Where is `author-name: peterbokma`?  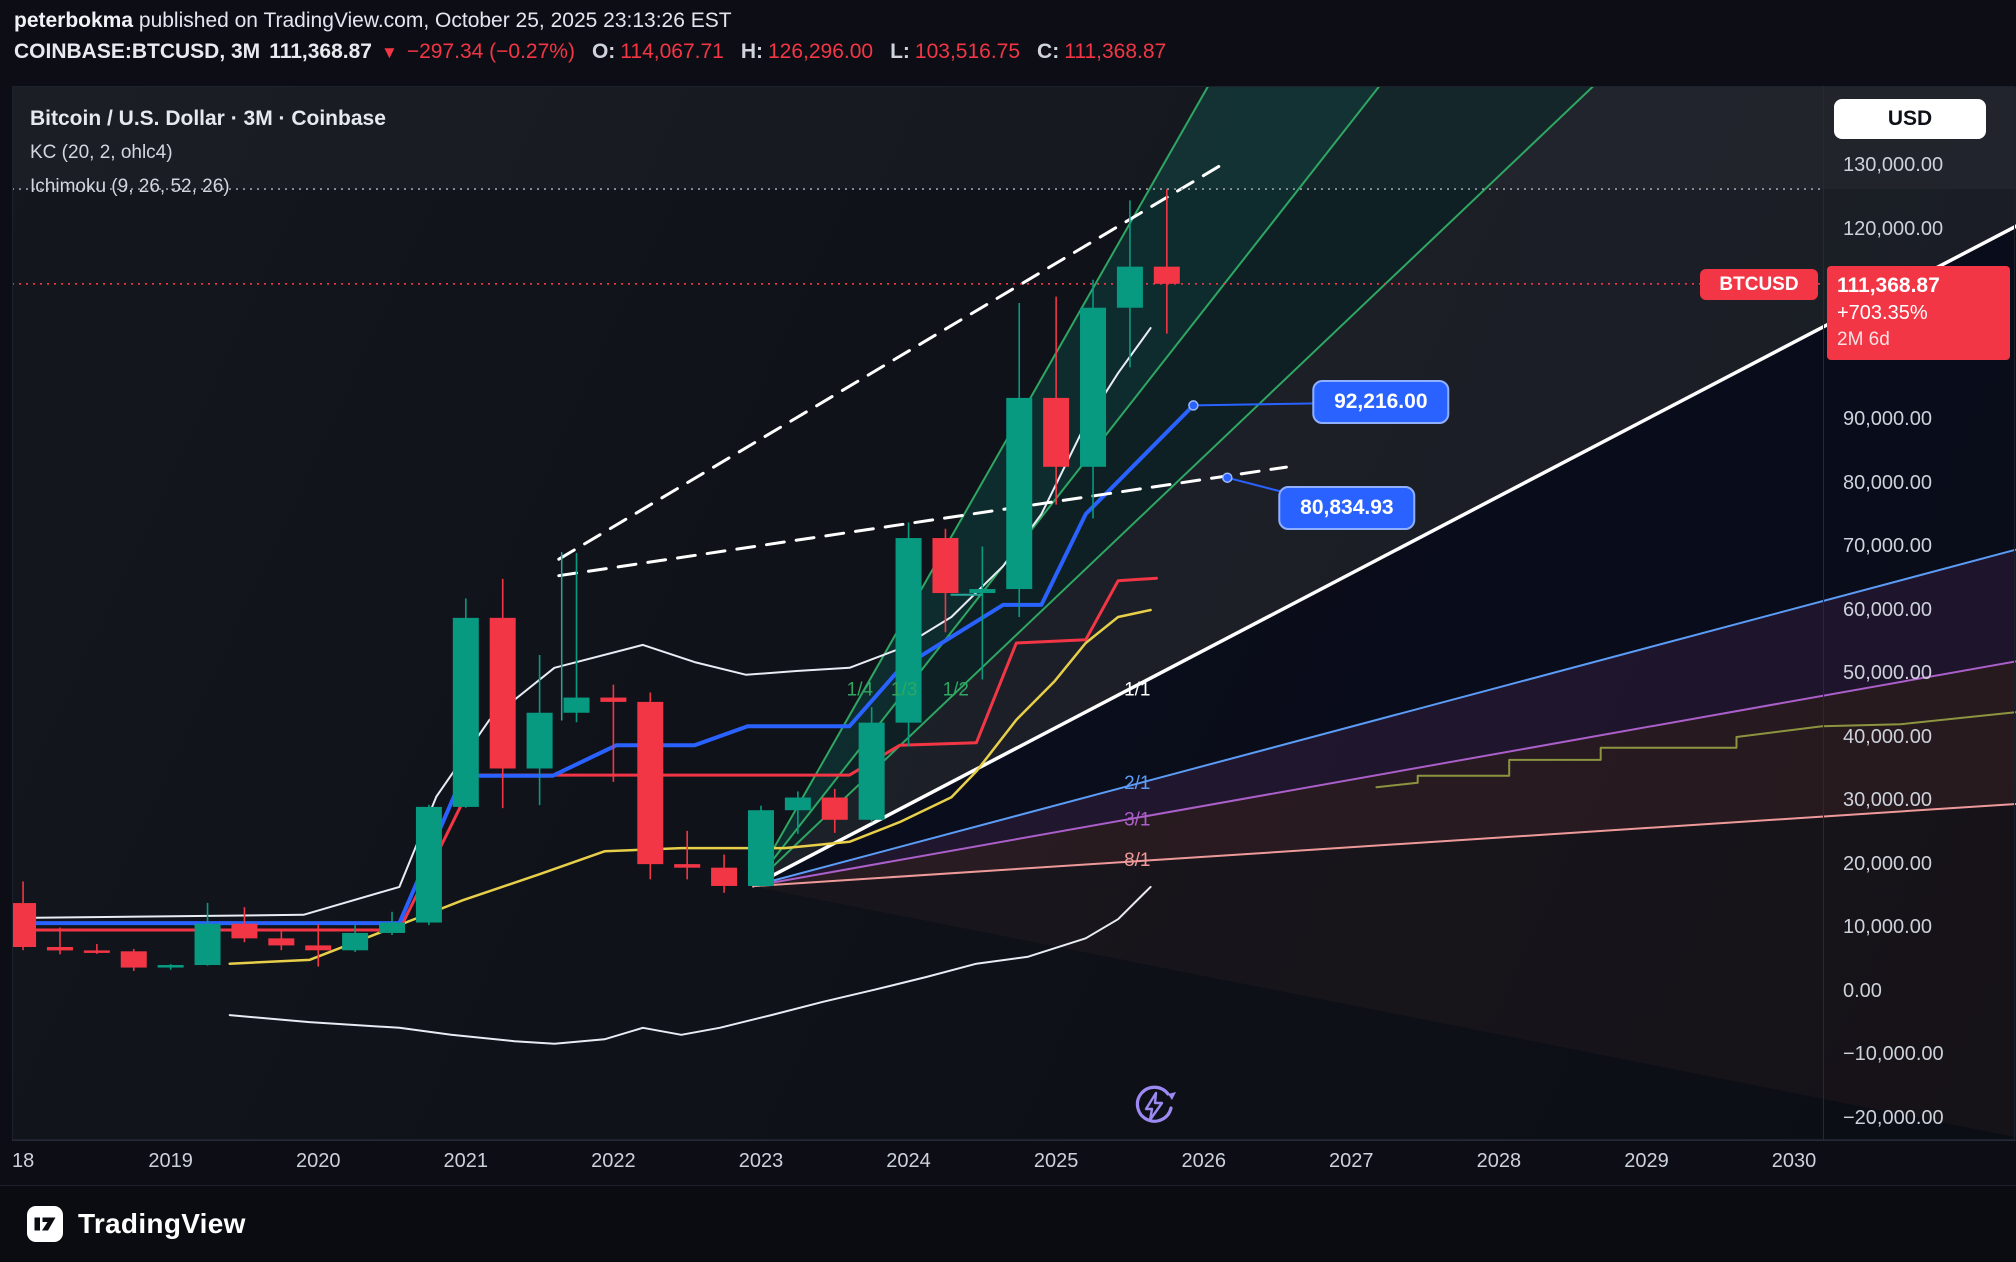 author-name: peterbokma is located at coordinates (74, 20).